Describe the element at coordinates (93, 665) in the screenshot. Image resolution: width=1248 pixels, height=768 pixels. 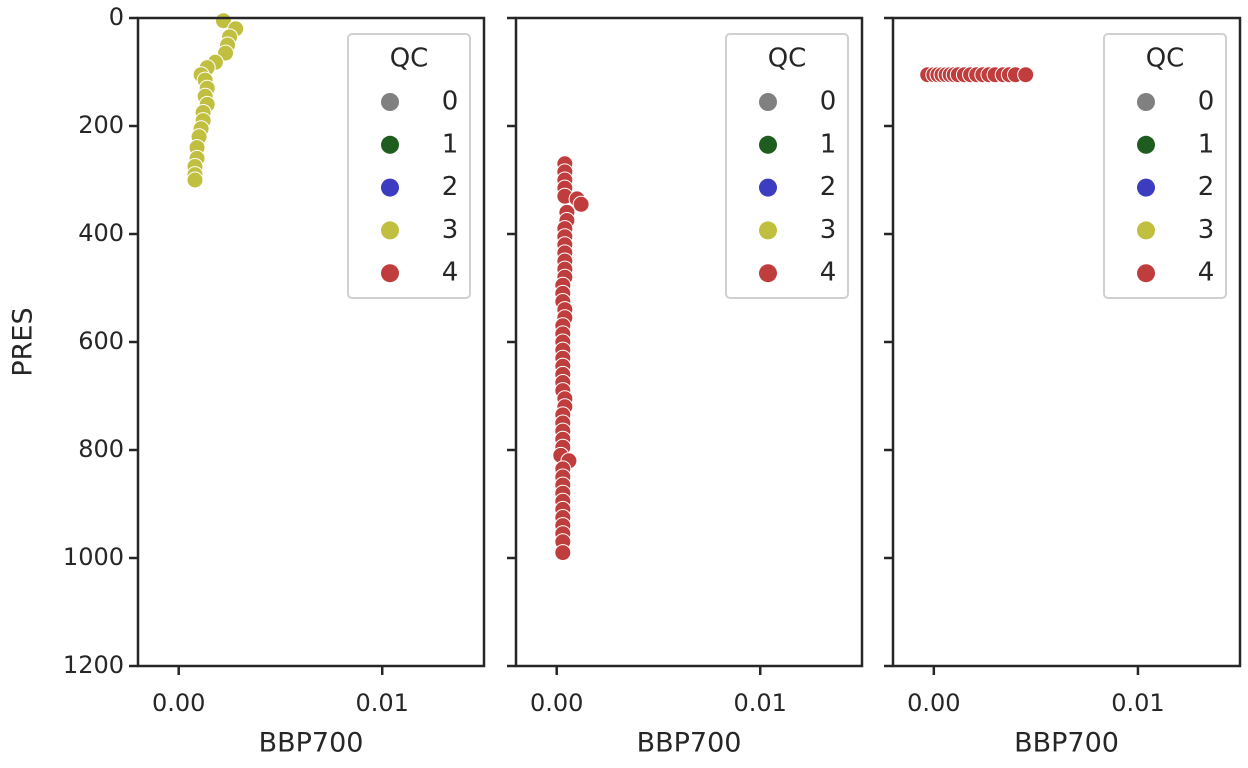
I see `y-tick-label: 1200` at that location.